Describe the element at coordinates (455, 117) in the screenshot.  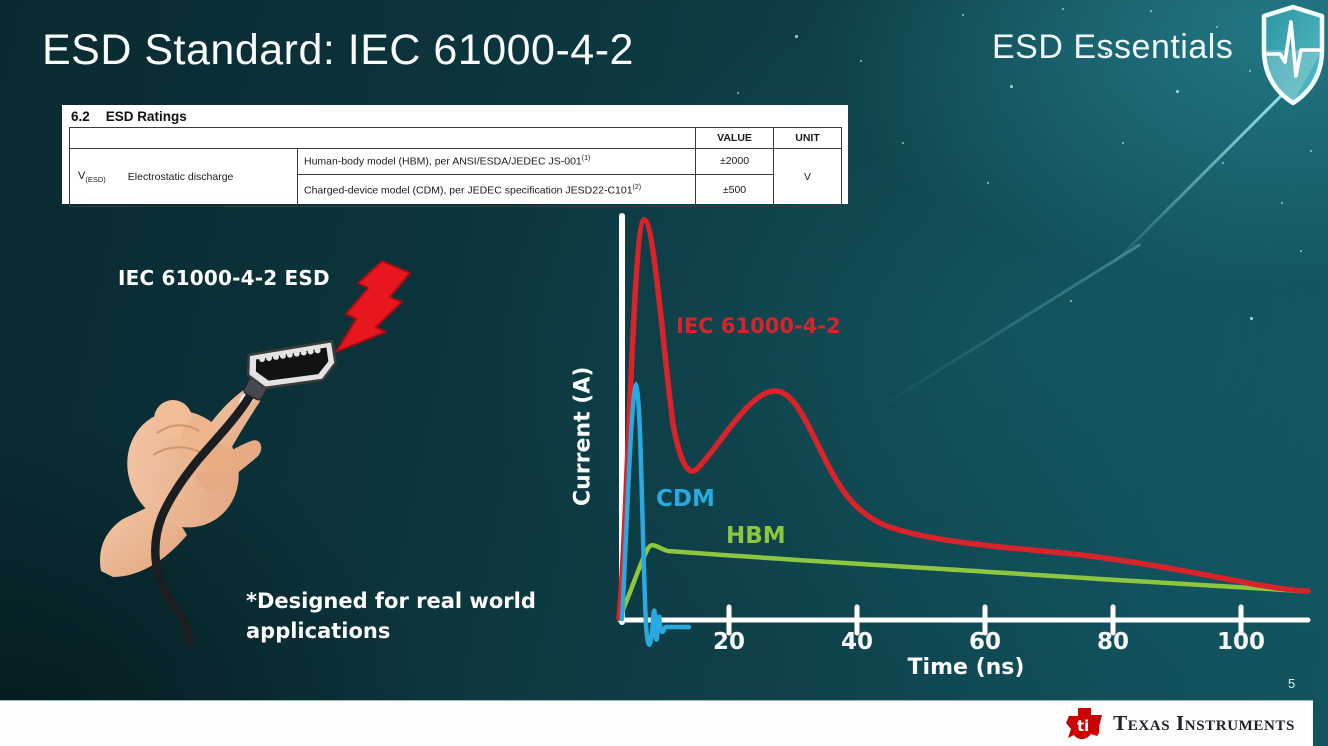
I see `ratings-heading: 6.2 ESD Ratings` at that location.